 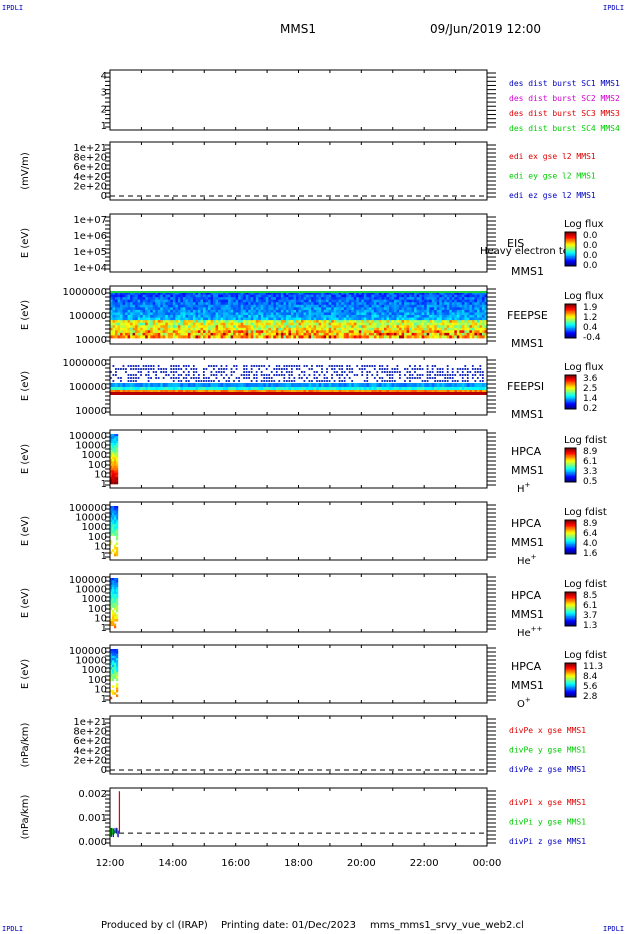 What do you see at coordinates (88, 508) in the screenshot?
I see `y-tick-label: 100000` at bounding box center [88, 508].